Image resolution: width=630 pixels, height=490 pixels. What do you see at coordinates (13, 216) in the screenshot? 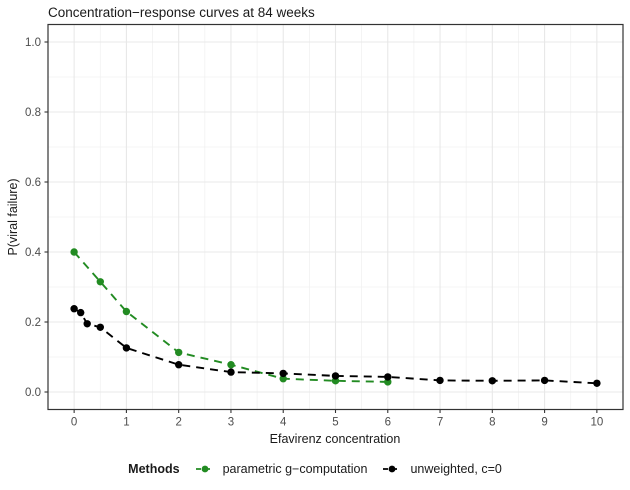
I see `y-axis-title: P(viral failure)` at bounding box center [13, 216].